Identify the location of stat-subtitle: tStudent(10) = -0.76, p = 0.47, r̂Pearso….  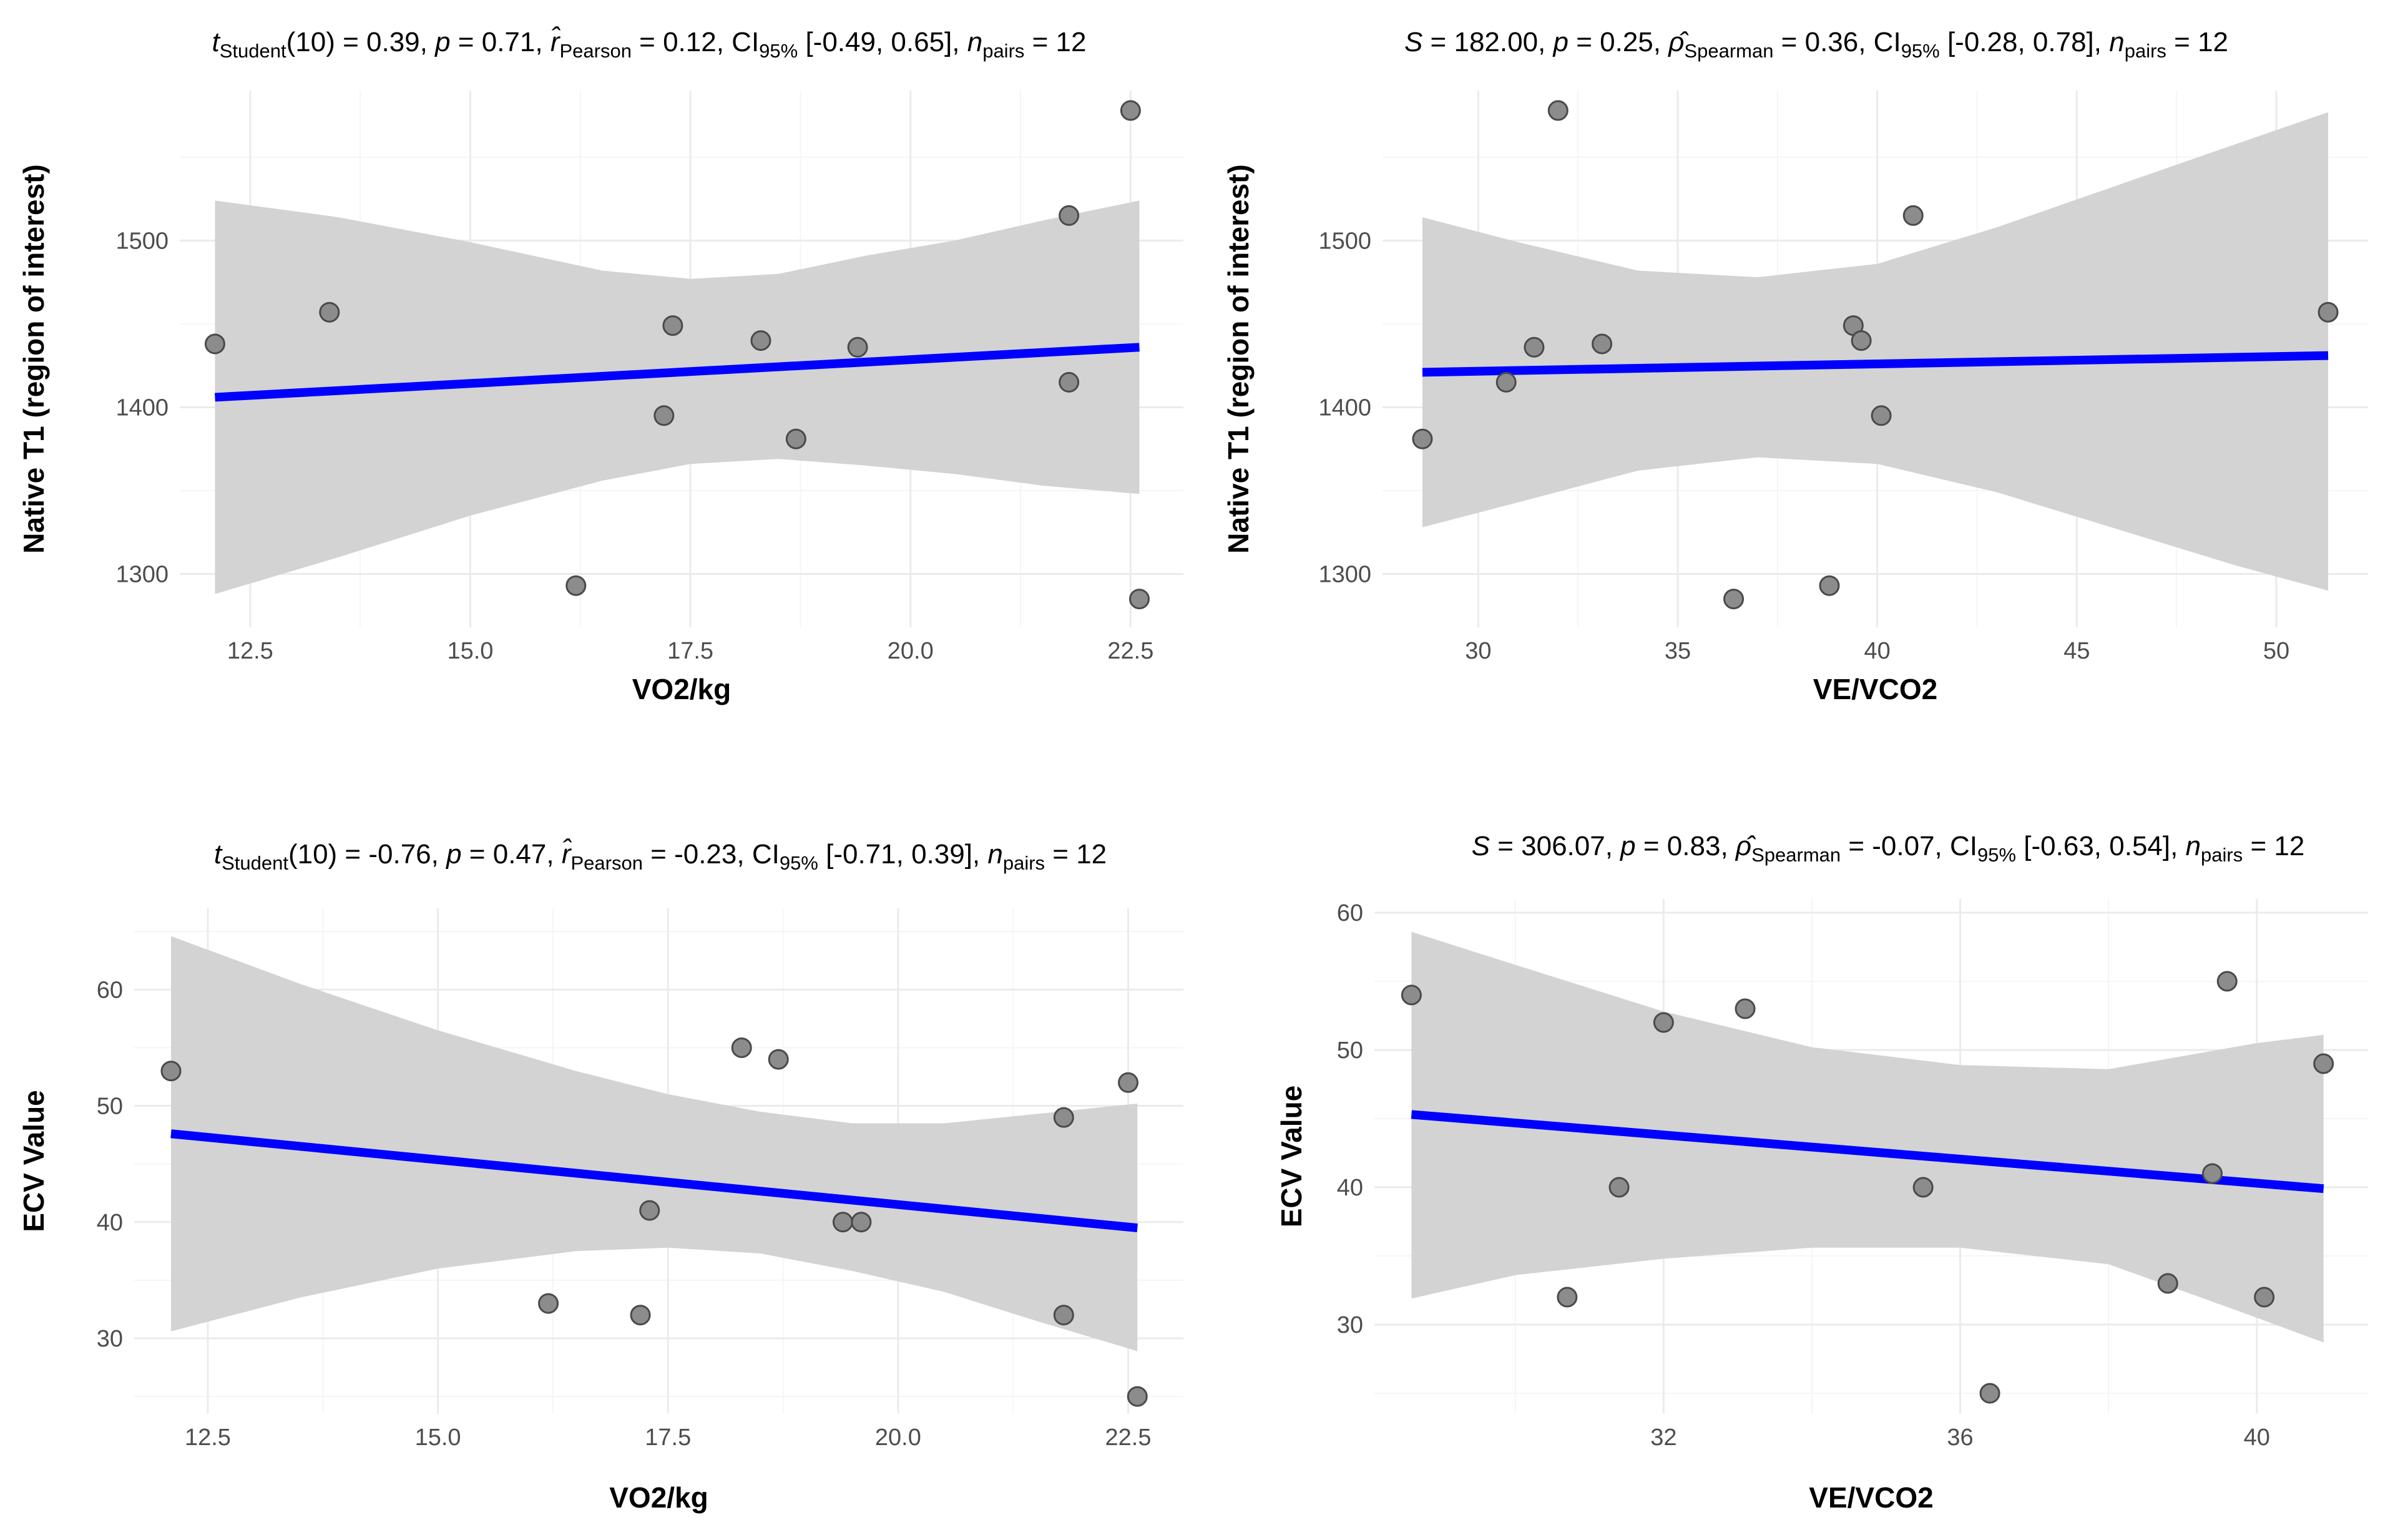
(661, 856).